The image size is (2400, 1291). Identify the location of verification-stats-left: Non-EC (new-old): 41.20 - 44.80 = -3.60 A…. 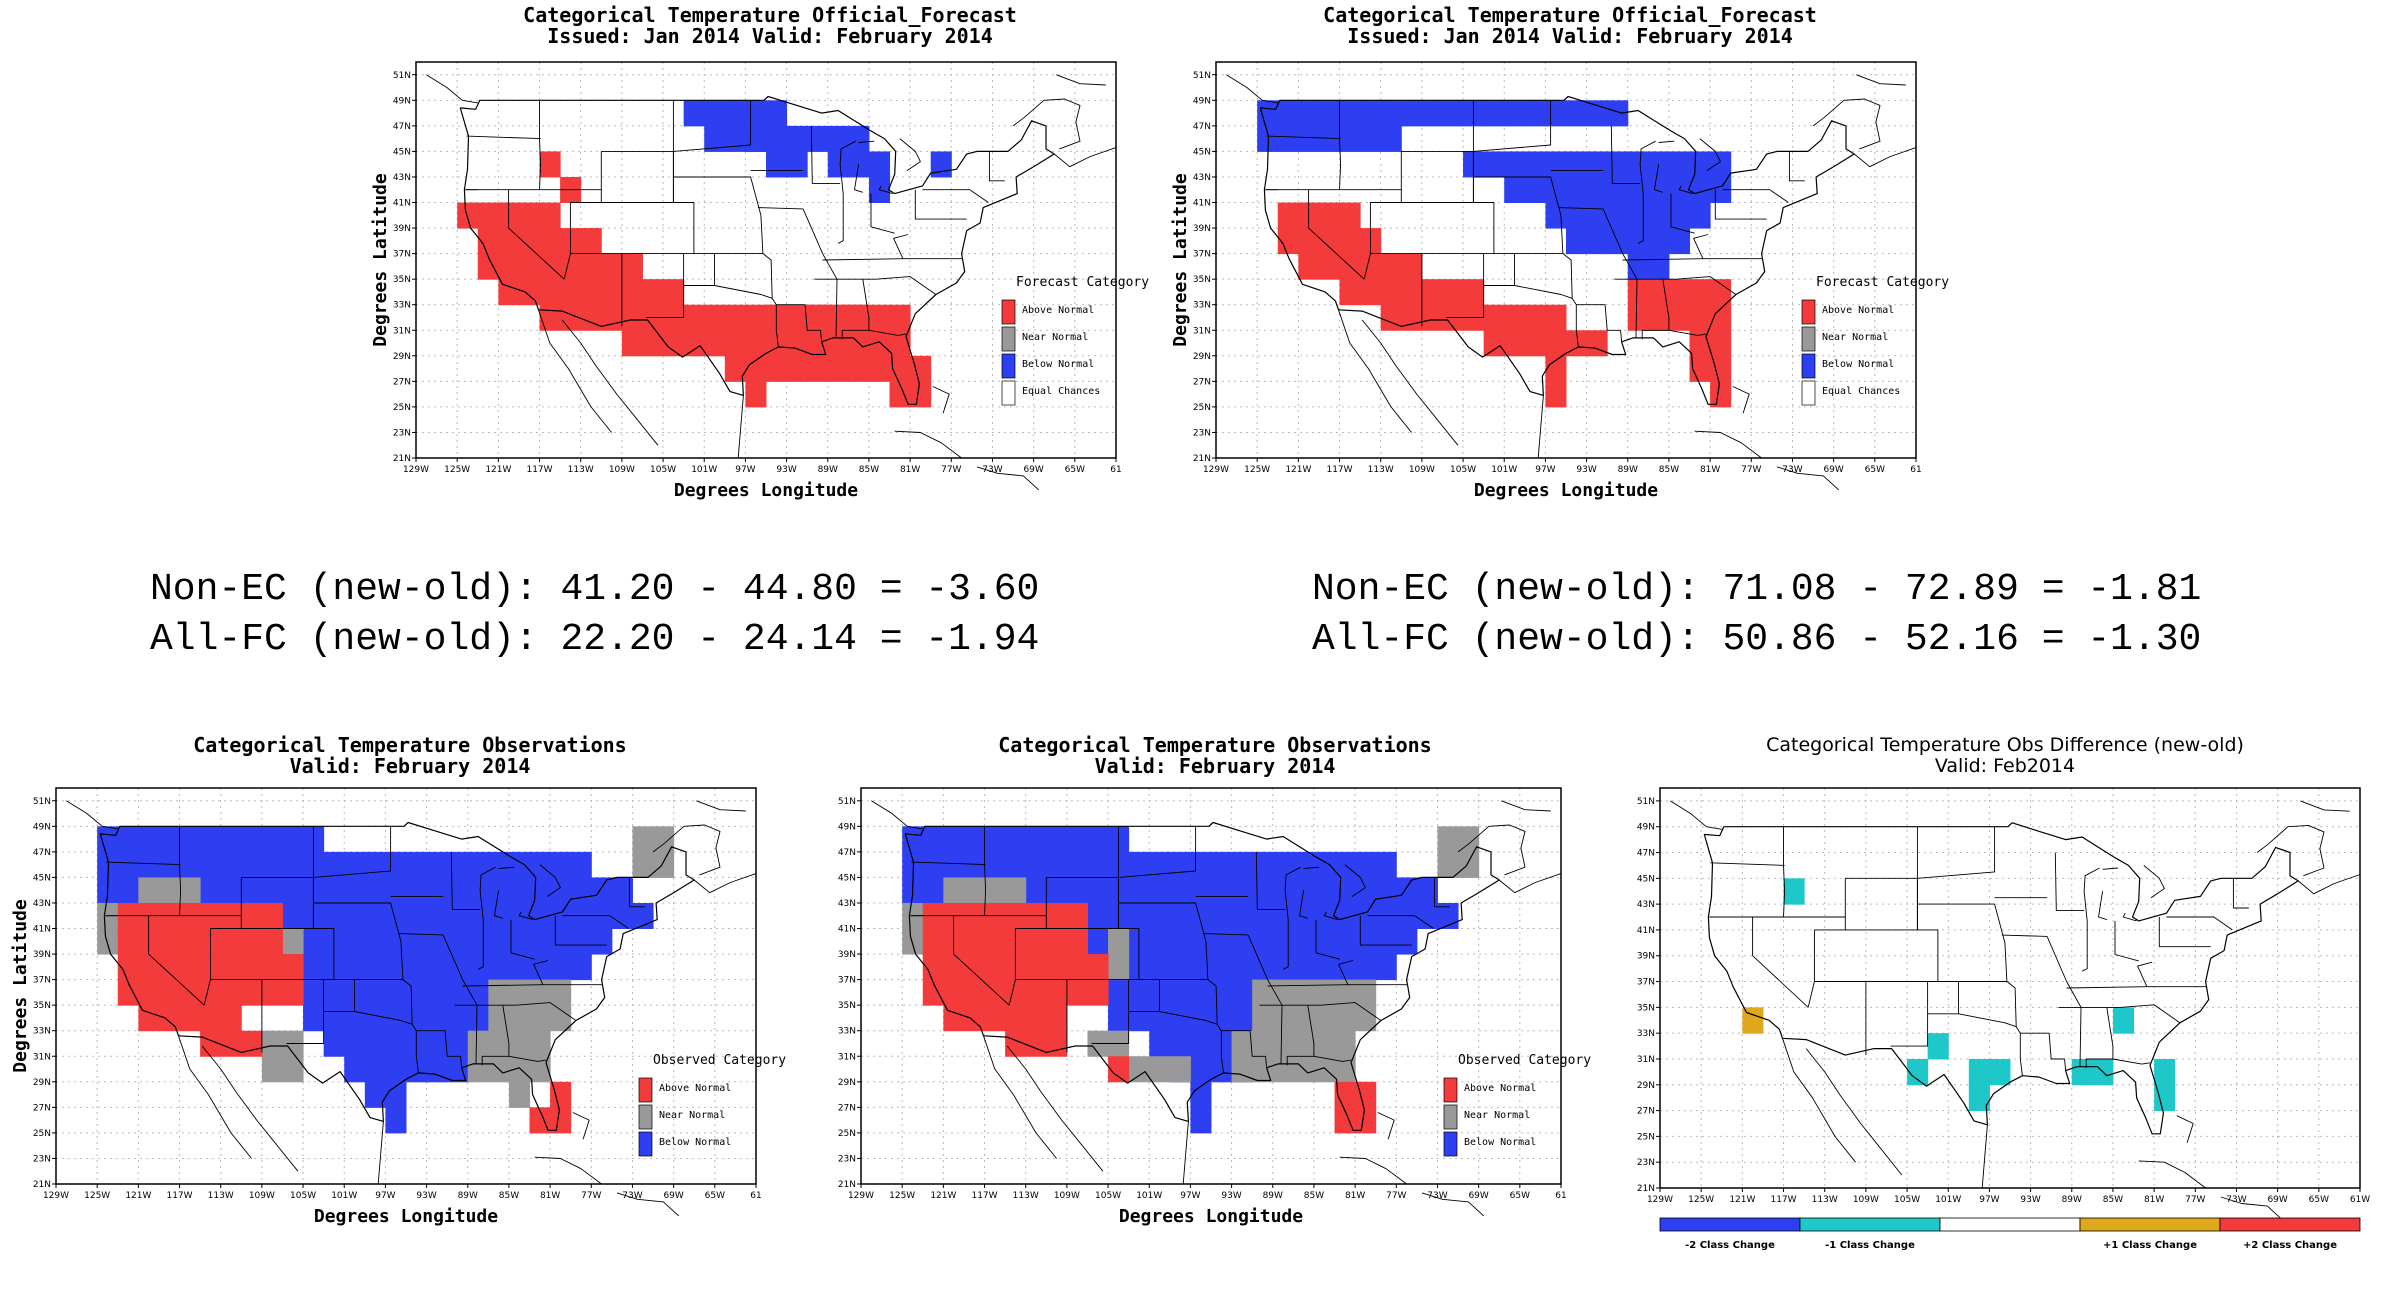
(595, 614).